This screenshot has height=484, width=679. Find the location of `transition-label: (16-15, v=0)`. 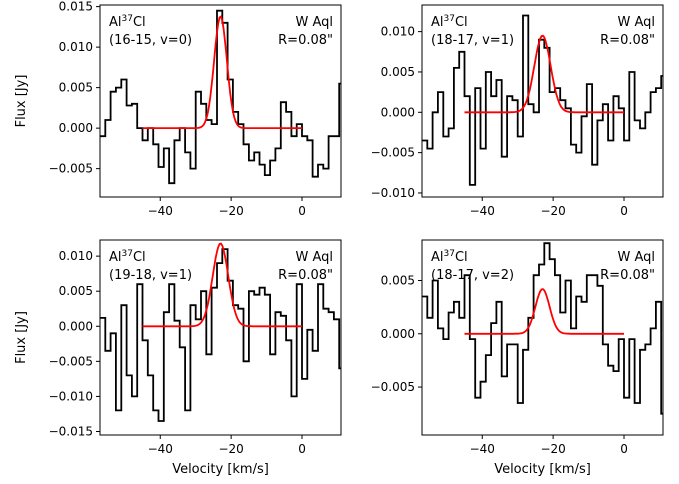

transition-label: (16-15, v=0) is located at coordinates (150, 40).